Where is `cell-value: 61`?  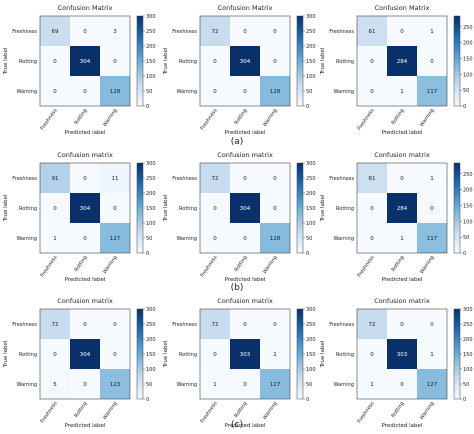 cell-value: 61 is located at coordinates (372, 32).